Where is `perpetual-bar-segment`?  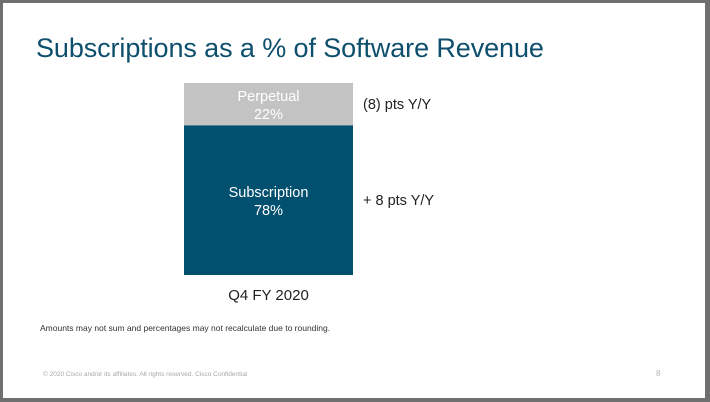
perpetual-bar-segment is located at coordinates (268, 104).